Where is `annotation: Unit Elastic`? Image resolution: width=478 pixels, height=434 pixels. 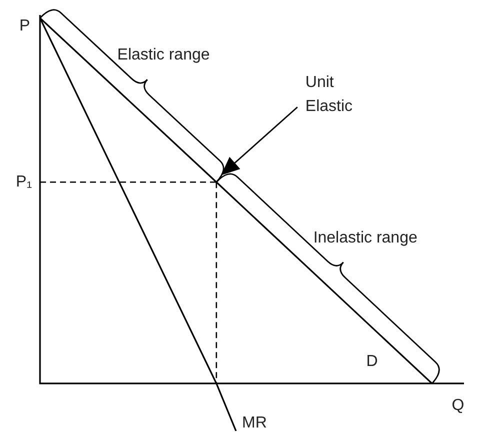 annotation: Unit Elastic is located at coordinates (329, 95).